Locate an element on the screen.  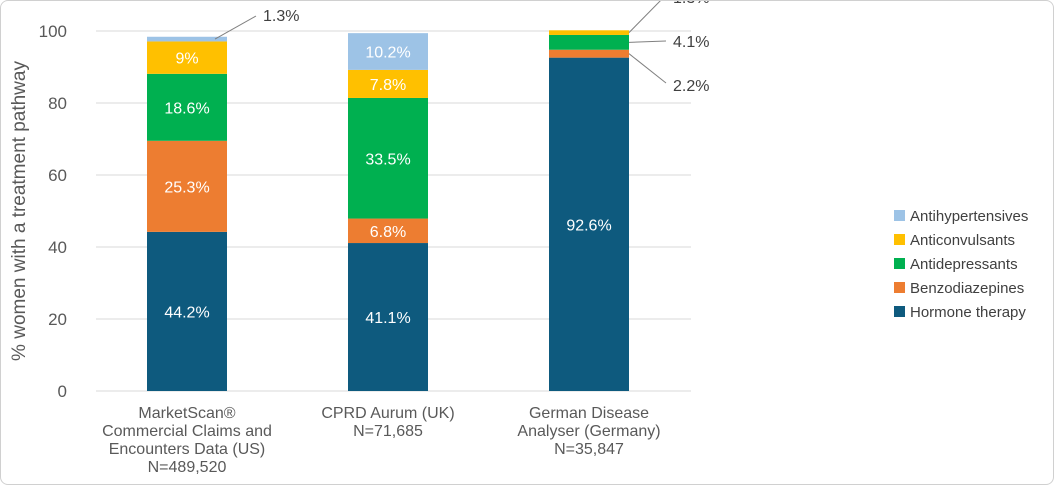
data-label: 44.2% is located at coordinates (186, 312).